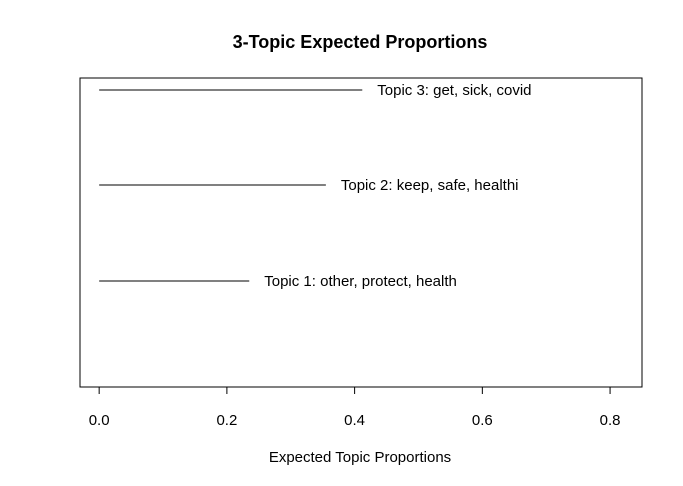 The width and height of the screenshot is (683, 486). What do you see at coordinates (226, 420) in the screenshot?
I see `x-tick-label: 0.2` at bounding box center [226, 420].